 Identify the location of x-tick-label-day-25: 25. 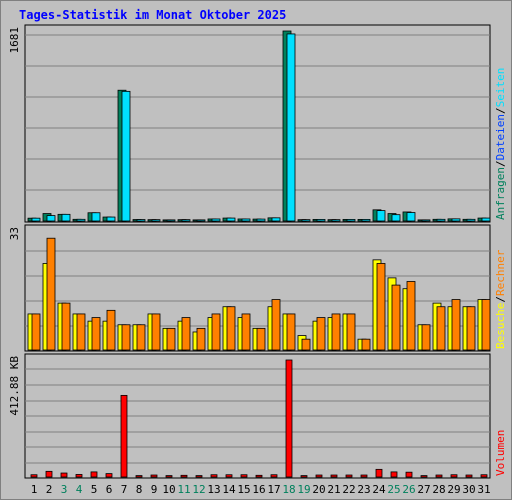
(393, 489).